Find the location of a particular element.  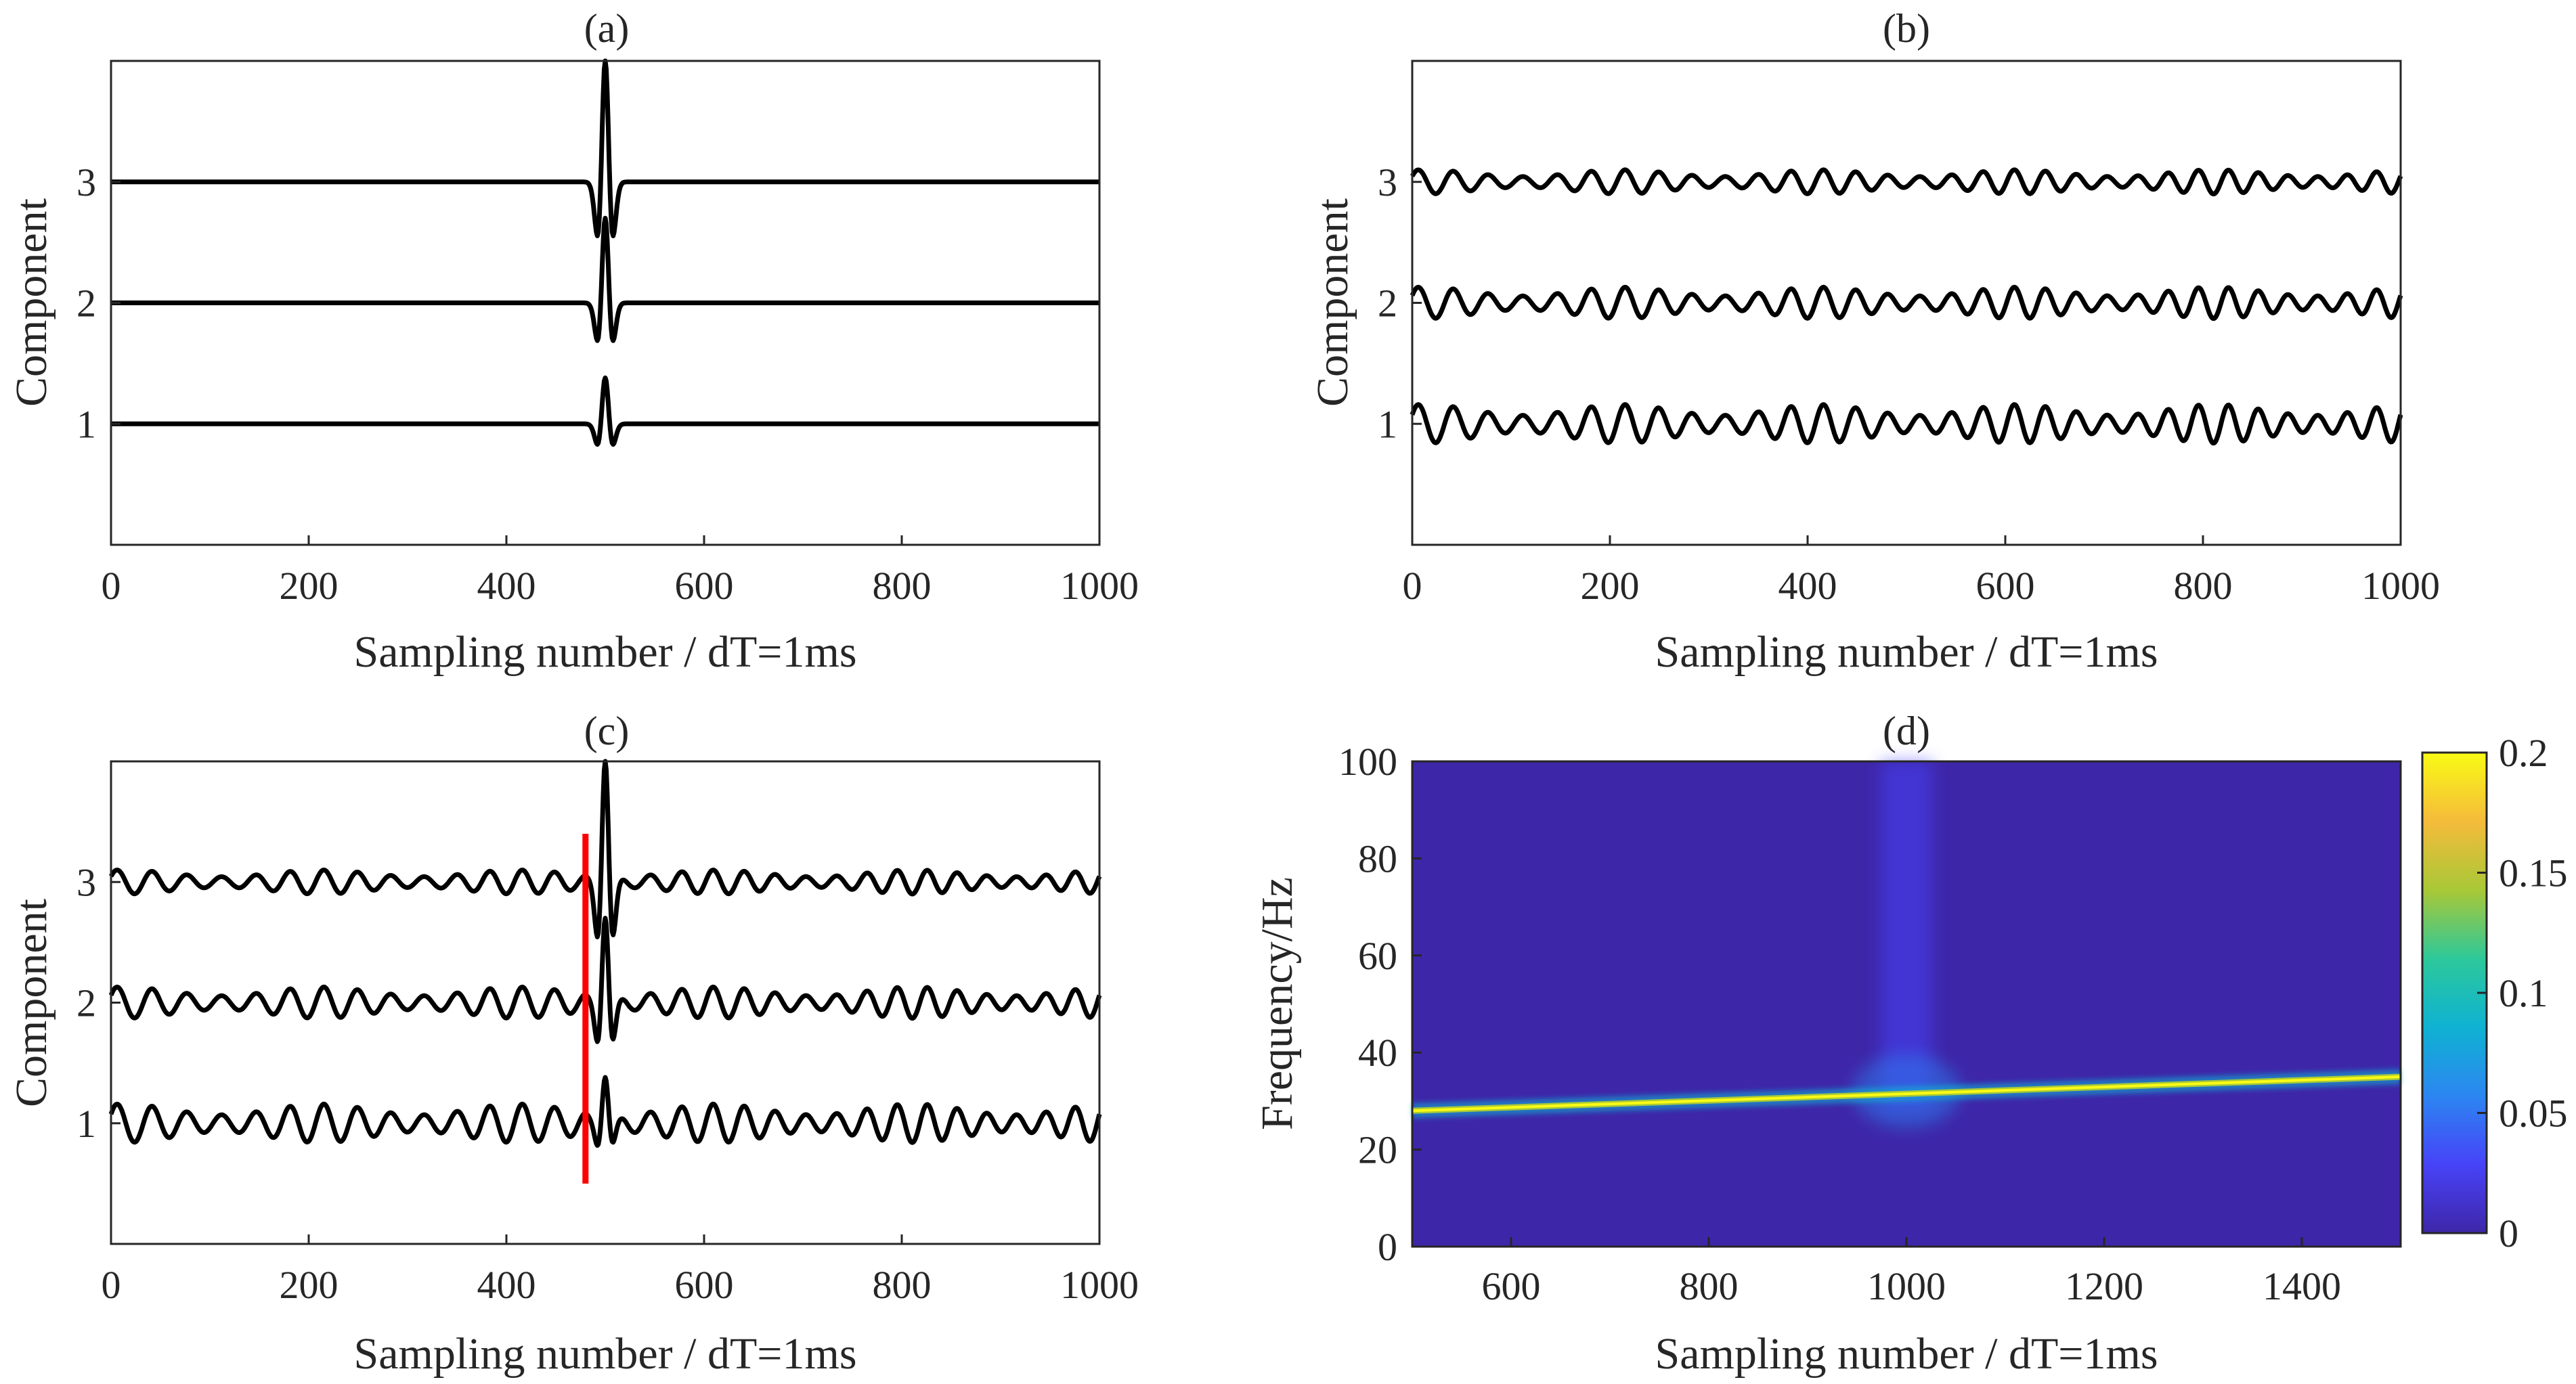

panel-a-xlabel: Sampling number / dT=1ms is located at coordinates (604, 652).